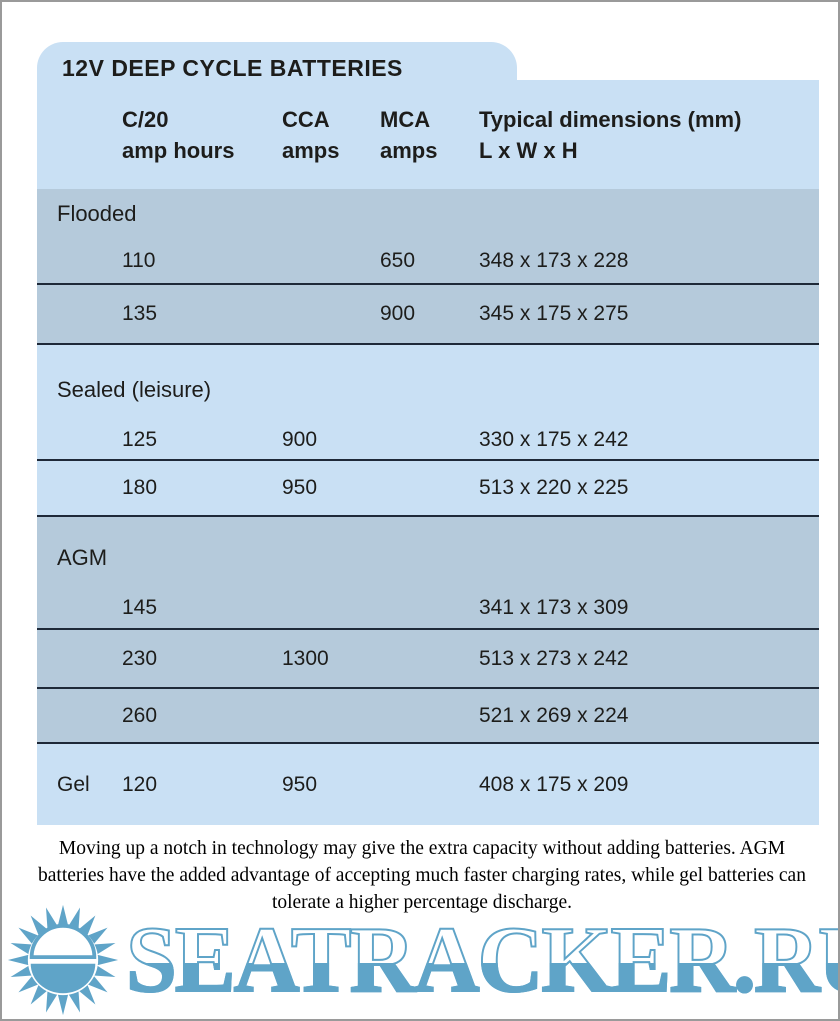 Image resolution: width=840 pixels, height=1021 pixels. Describe the element at coordinates (140, 784) in the screenshot. I see `cell-c20: 120` at that location.